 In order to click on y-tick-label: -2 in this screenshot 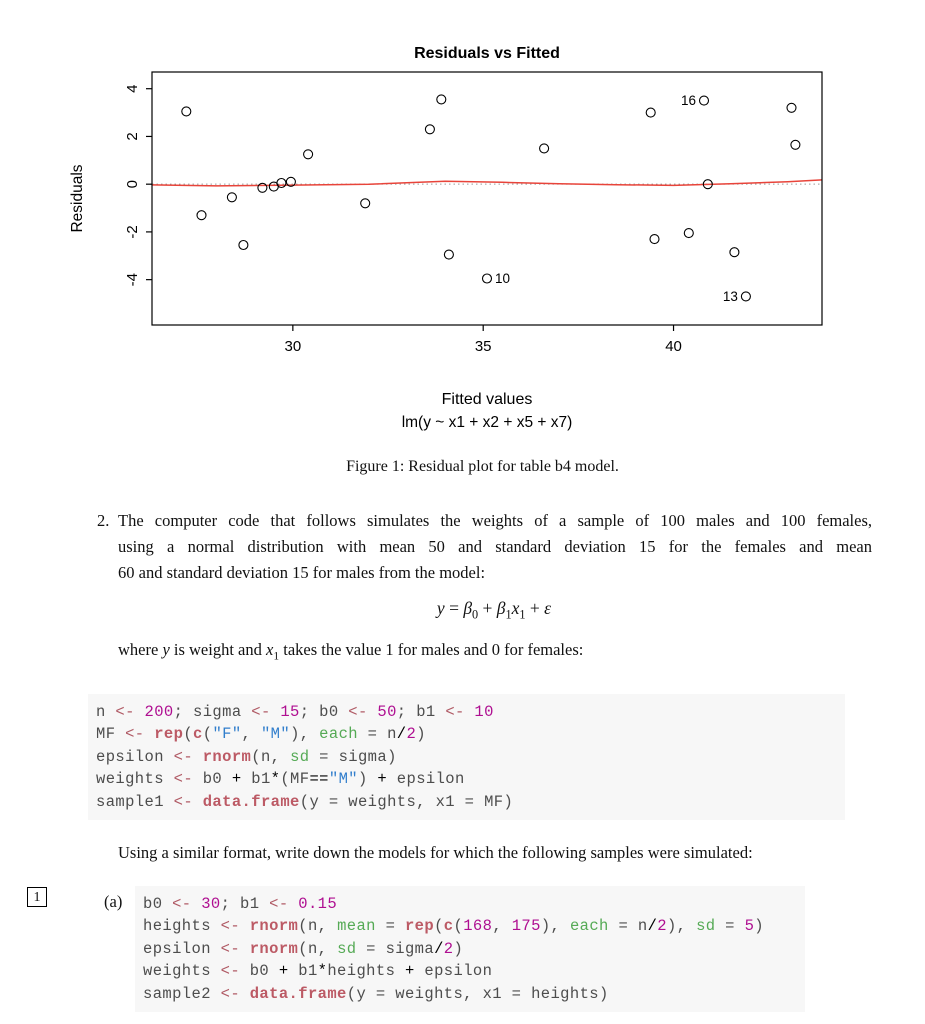, I will do `click(132, 231)`.